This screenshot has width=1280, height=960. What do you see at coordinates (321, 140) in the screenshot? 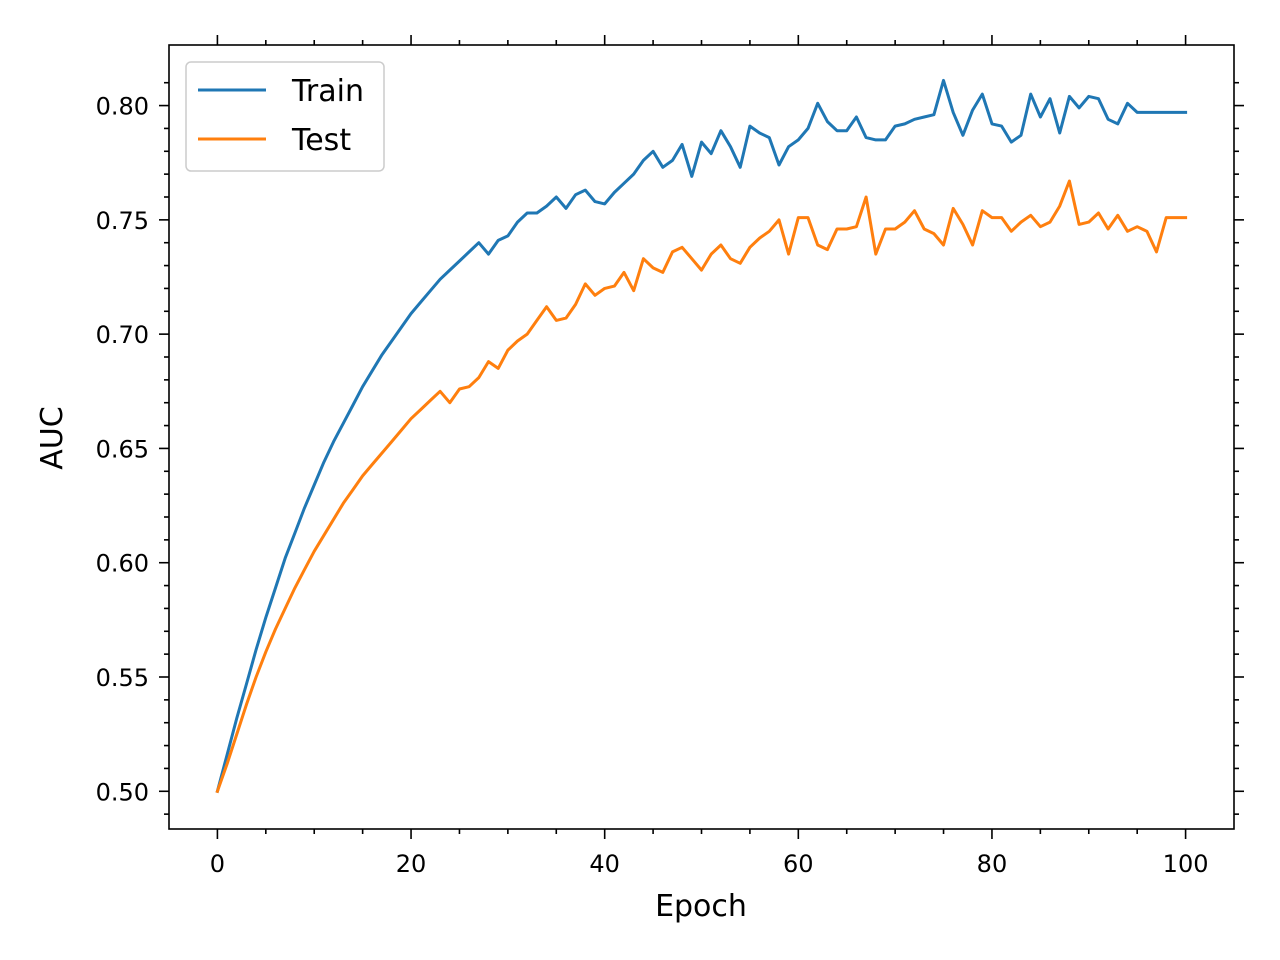
I see `legend-label-test: Test` at bounding box center [321, 140].